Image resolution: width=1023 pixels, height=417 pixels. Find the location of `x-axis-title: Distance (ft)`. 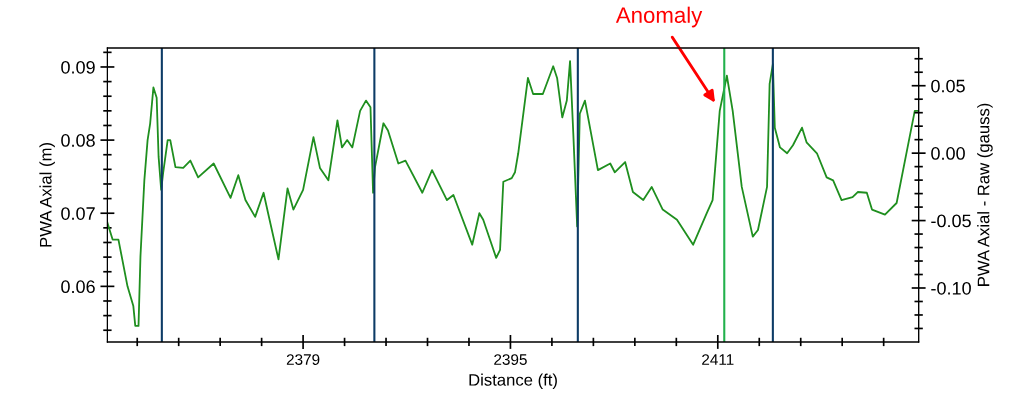

x-axis-title: Distance (ft) is located at coordinates (513, 381).